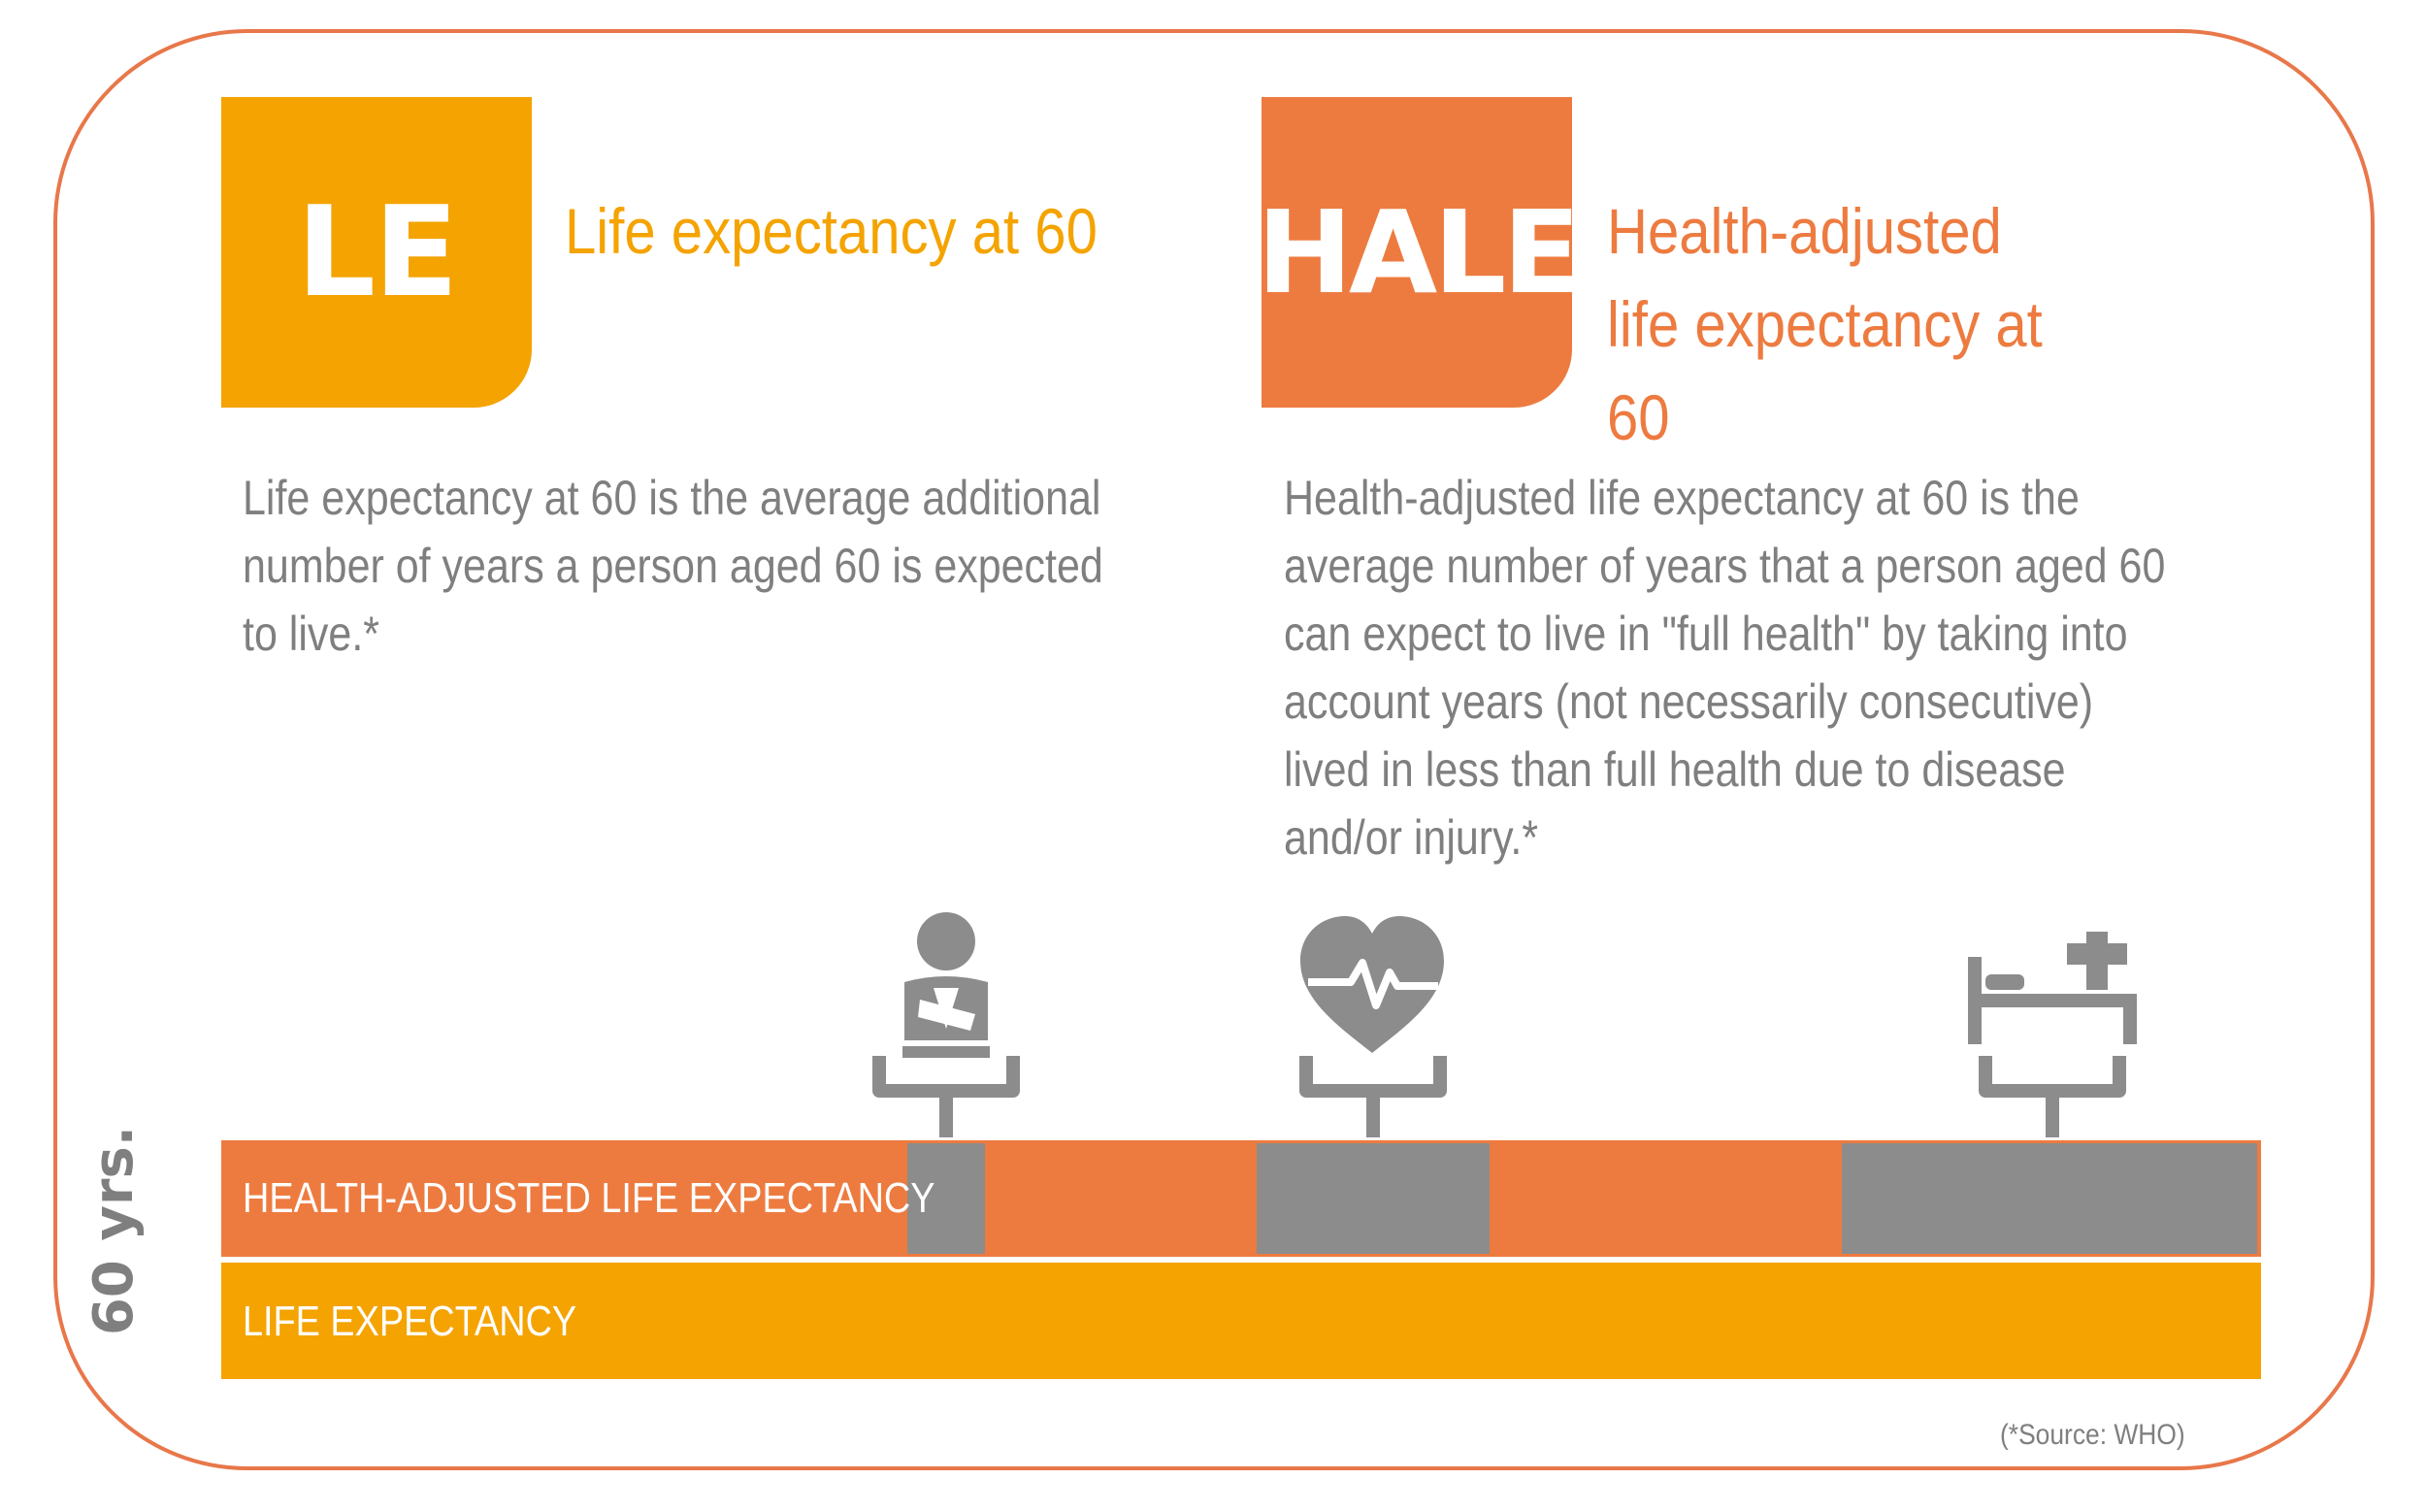 This screenshot has width=2426, height=1512. Describe the element at coordinates (946, 985) in the screenshot. I see `injured-person-icon` at that location.